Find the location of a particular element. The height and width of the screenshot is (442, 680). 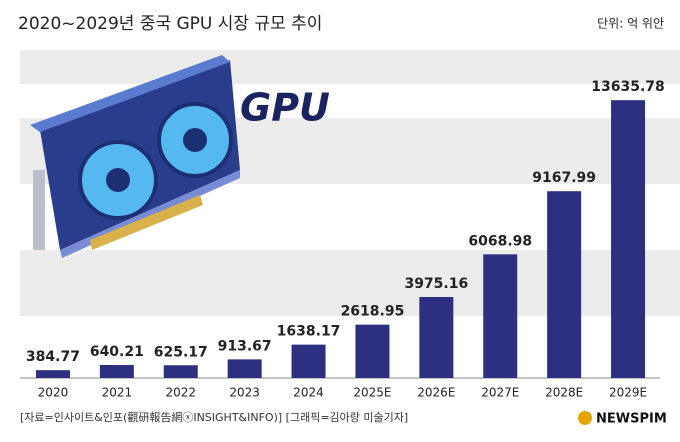

logo: NEWSPIM is located at coordinates (631, 419).